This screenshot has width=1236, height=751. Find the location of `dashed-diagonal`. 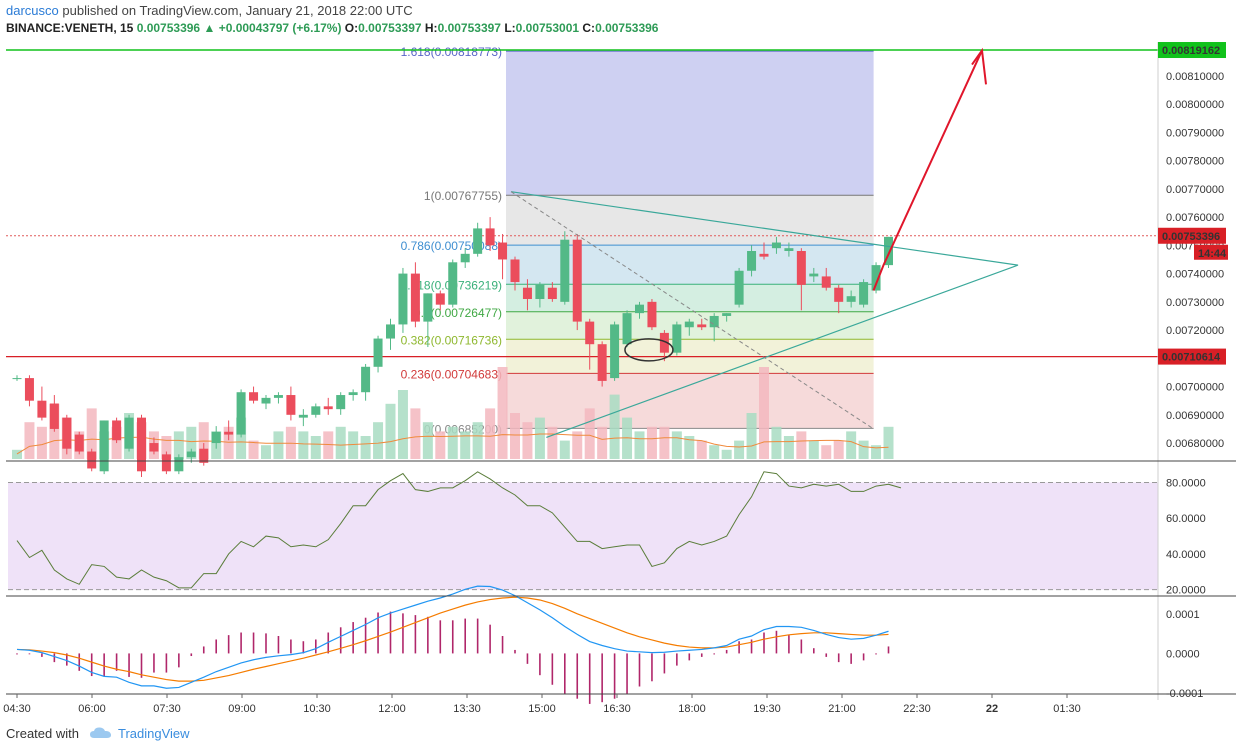

dashed-diagonal is located at coordinates (692, 310).